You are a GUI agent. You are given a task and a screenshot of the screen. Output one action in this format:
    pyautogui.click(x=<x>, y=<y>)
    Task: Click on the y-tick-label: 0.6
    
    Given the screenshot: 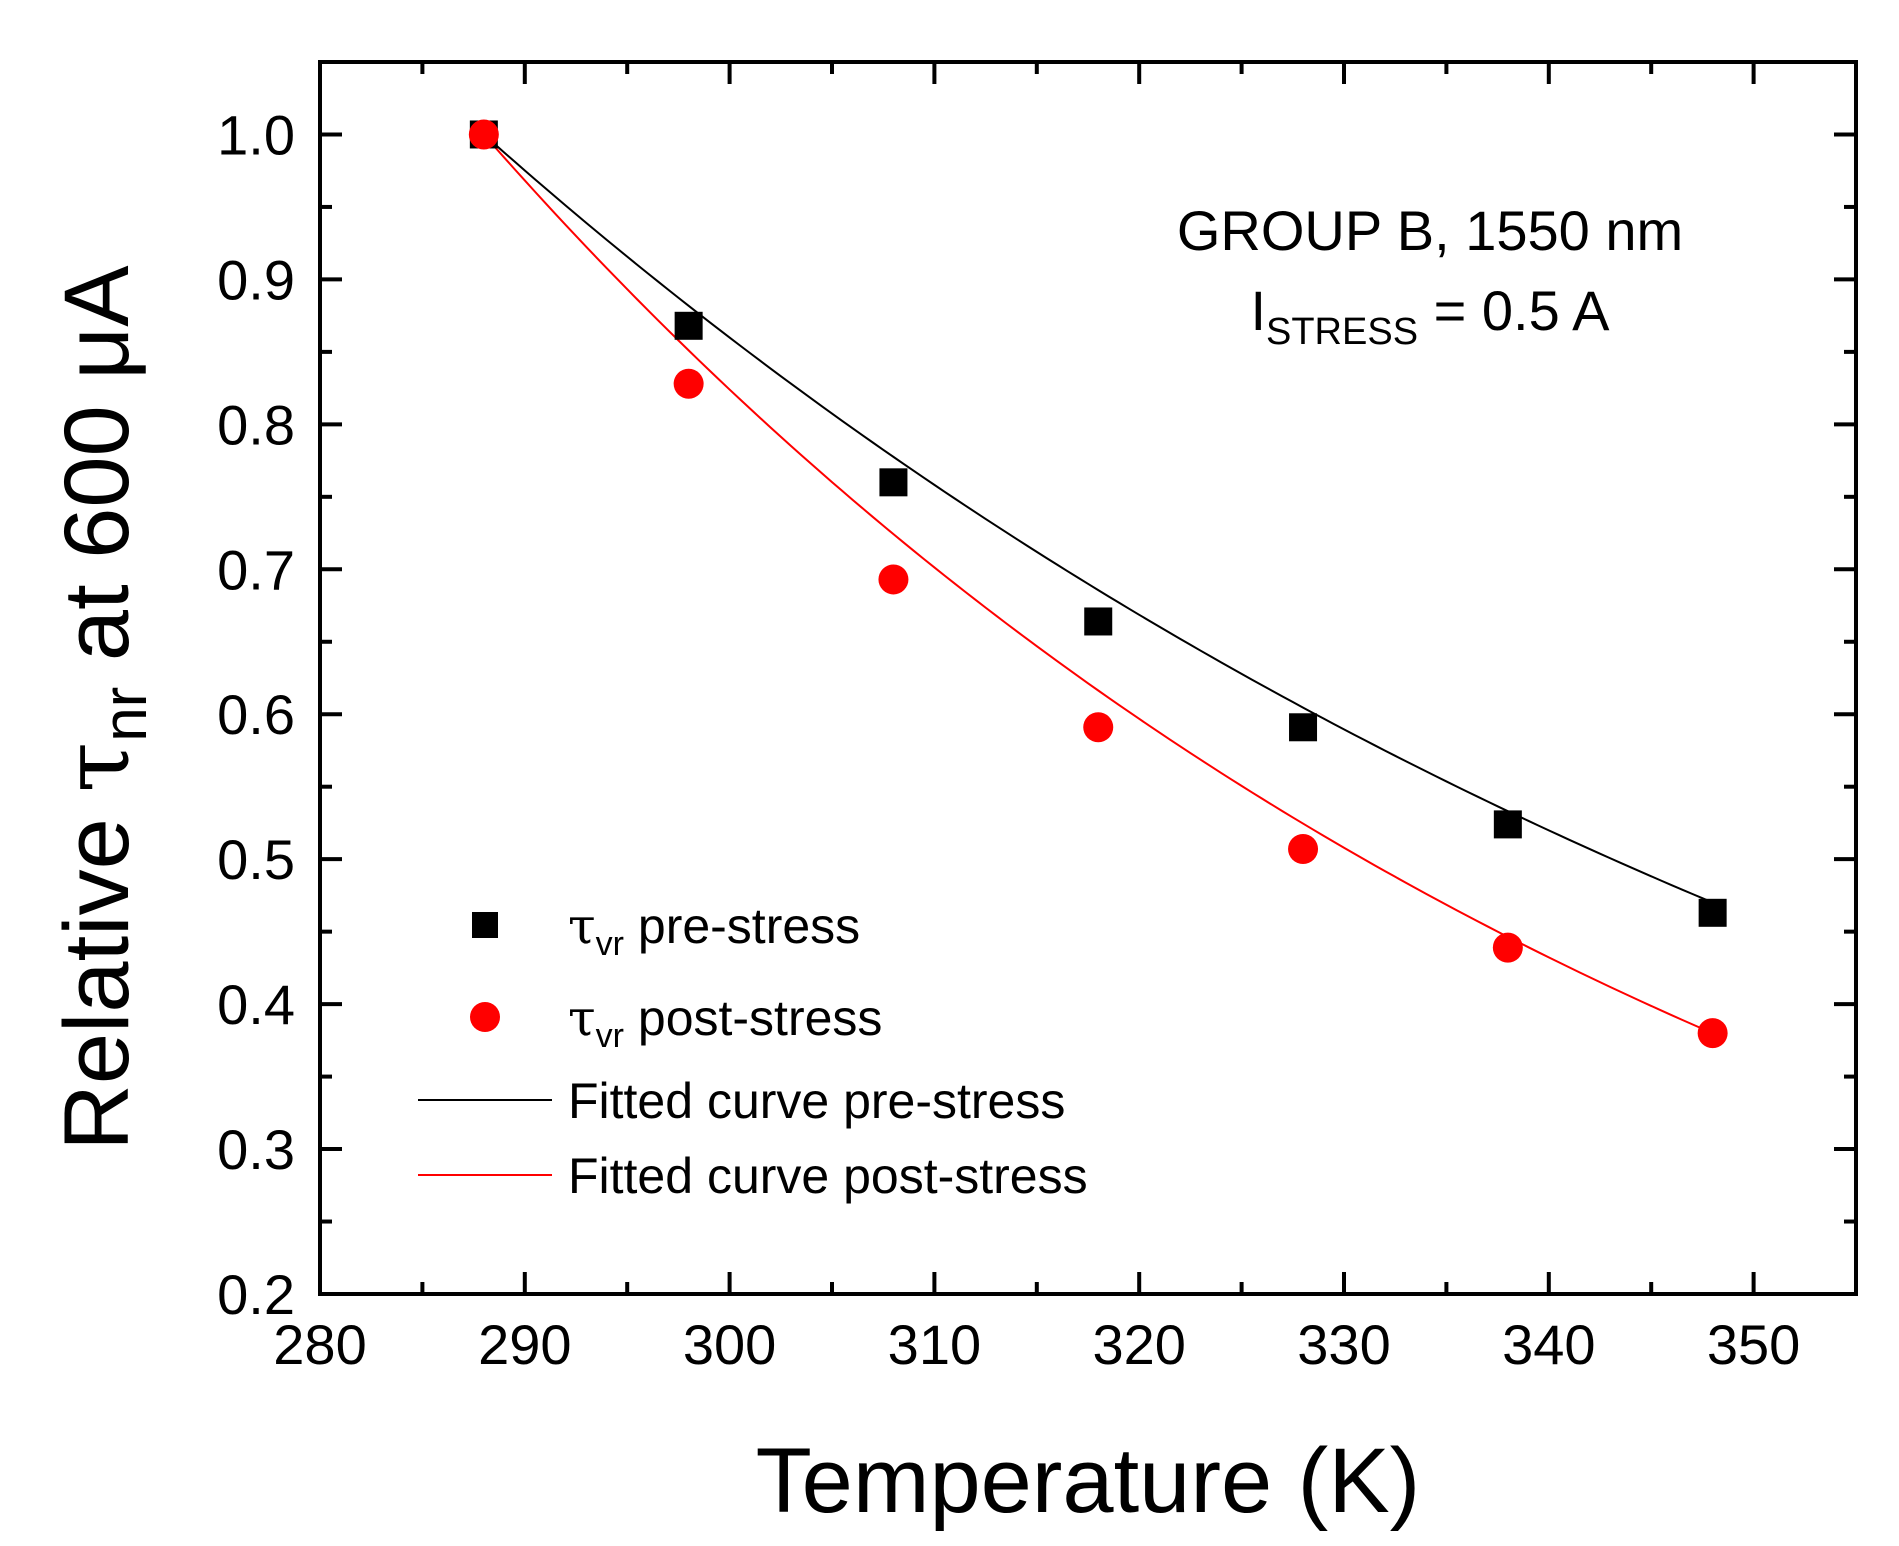 What is the action you would take?
    pyautogui.click(x=256, y=714)
    